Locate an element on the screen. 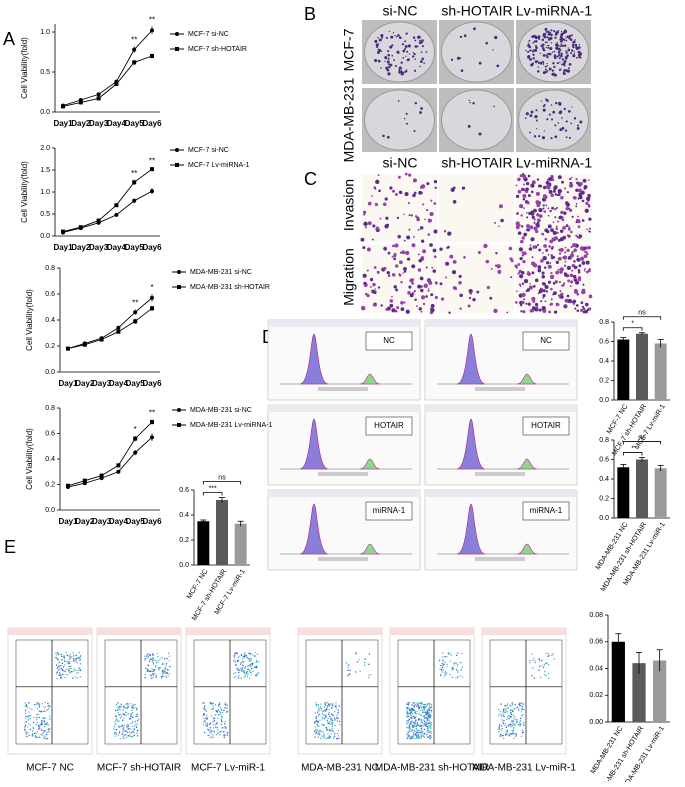 The height and width of the screenshot is (787, 685). x-tick-label: Day6 is located at coordinates (152, 247).